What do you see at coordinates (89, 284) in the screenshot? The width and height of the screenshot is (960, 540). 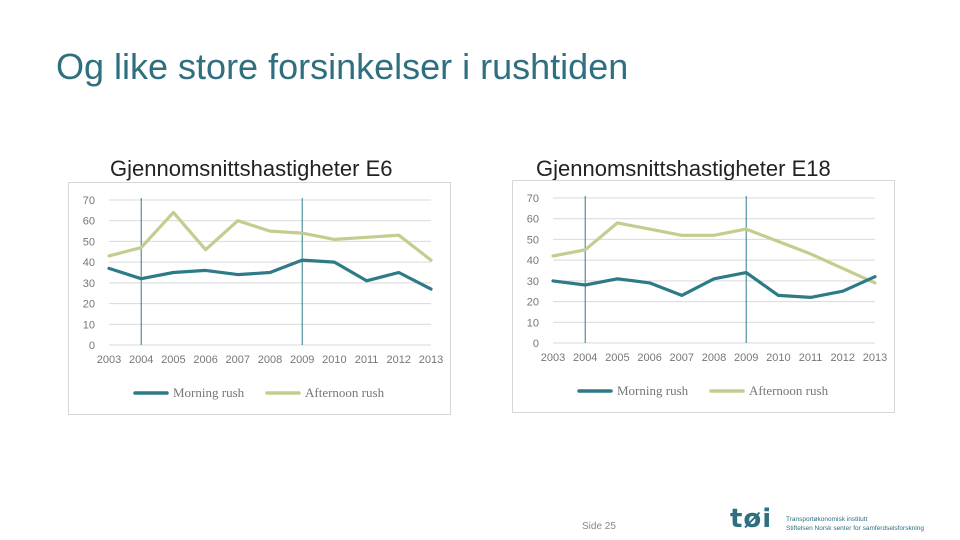 I see `e6-y-tick-30: 30` at bounding box center [89, 284].